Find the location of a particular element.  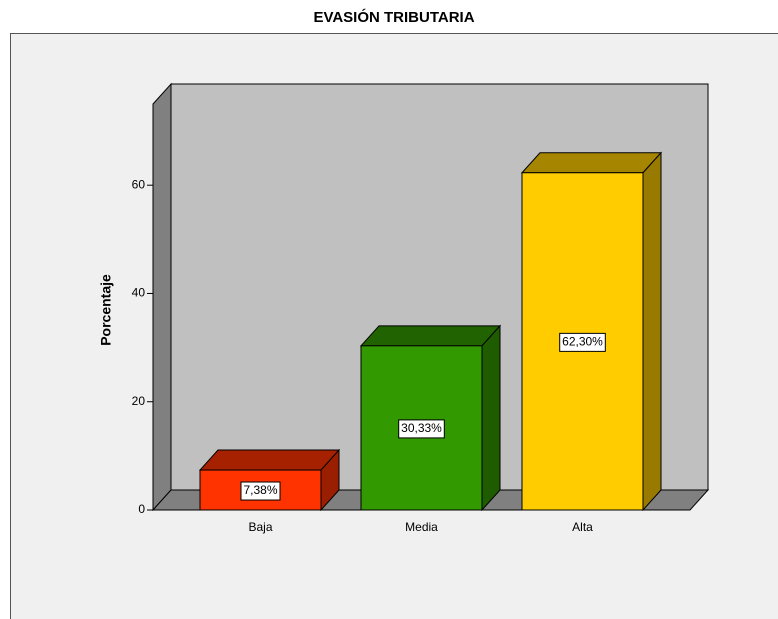

value-label: 7,38% is located at coordinates (260, 490).